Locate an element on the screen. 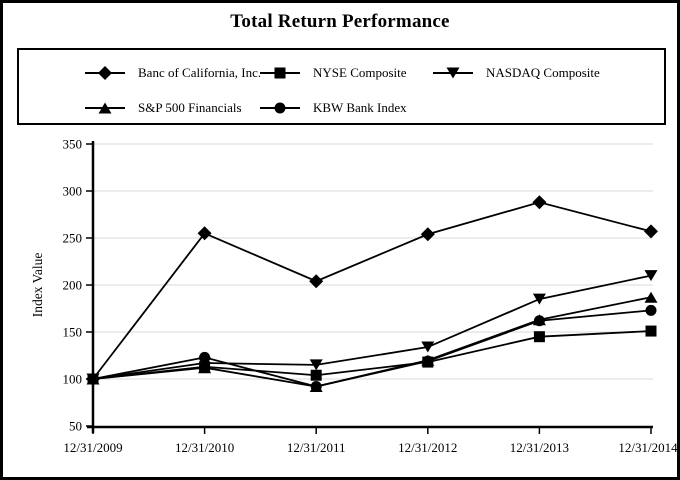 This screenshot has height=480, width=680. y-tick-label: 200 is located at coordinates (73, 285).